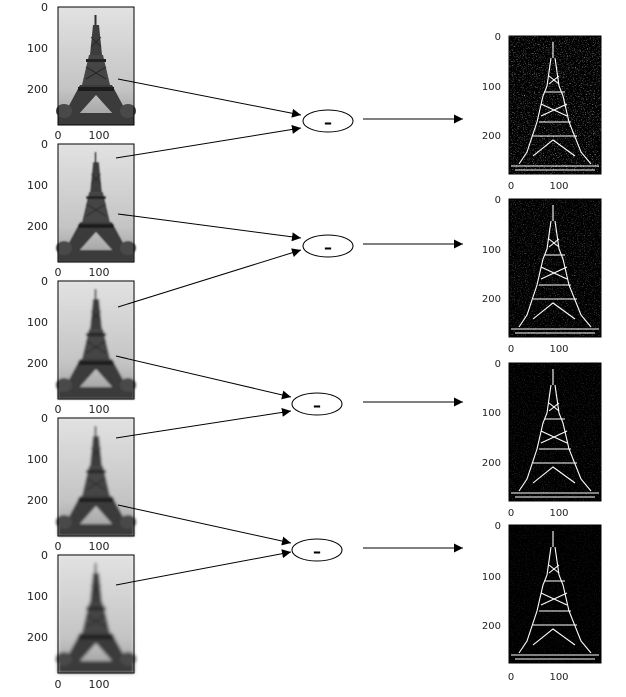 The width and height of the screenshot is (626, 697). I want to click on left-panel-4-ticks: 0 100 200 0 100, so click(68, 482).